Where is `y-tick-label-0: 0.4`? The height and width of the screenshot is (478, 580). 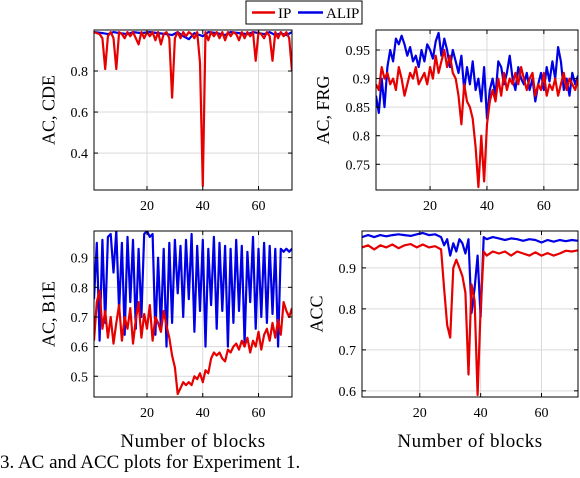
y-tick-label-0: 0.4 is located at coordinates (80, 154).